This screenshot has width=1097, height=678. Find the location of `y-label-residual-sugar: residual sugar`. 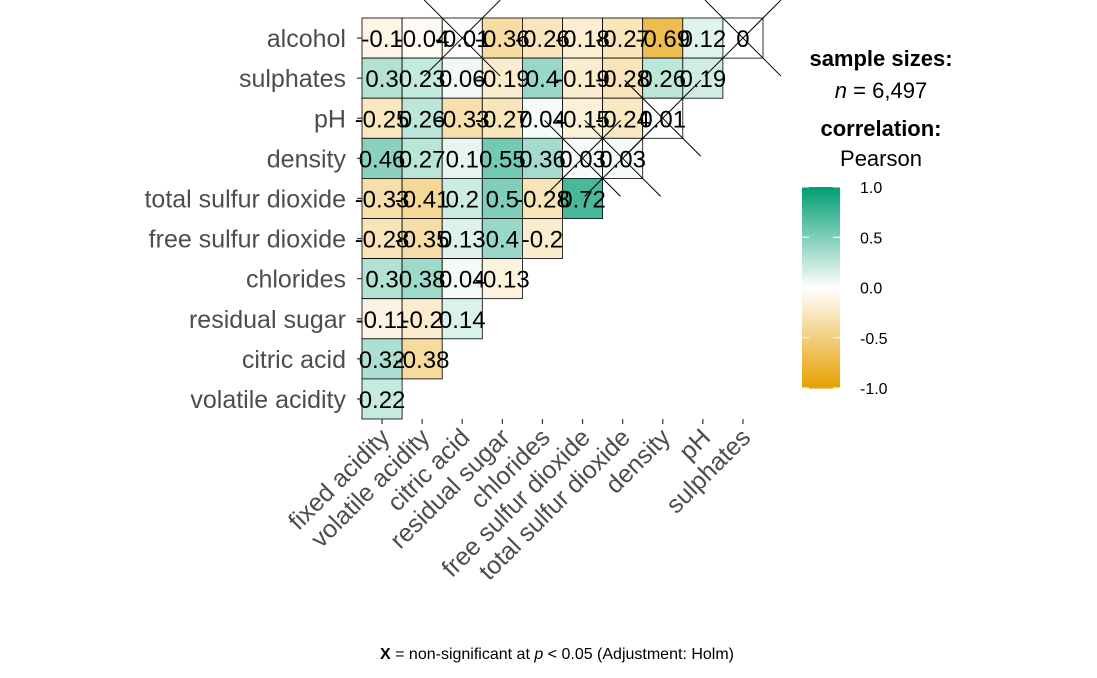

y-label-residual-sugar: residual sugar is located at coordinates (267, 320).